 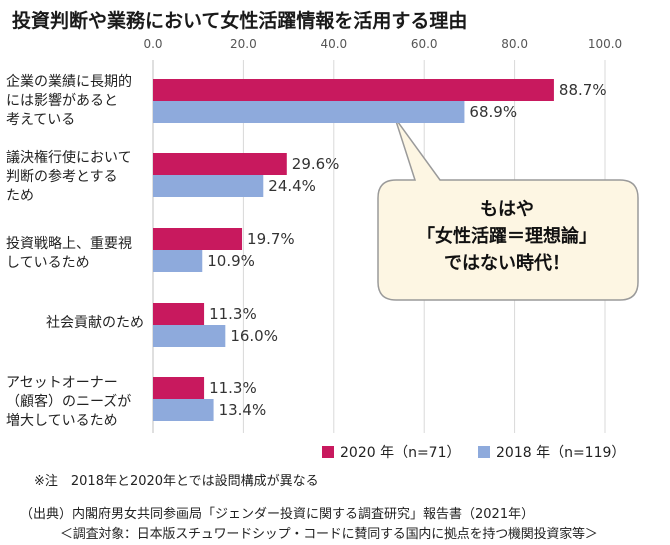 I want to click on callout-bubble, so click(x=508, y=209).